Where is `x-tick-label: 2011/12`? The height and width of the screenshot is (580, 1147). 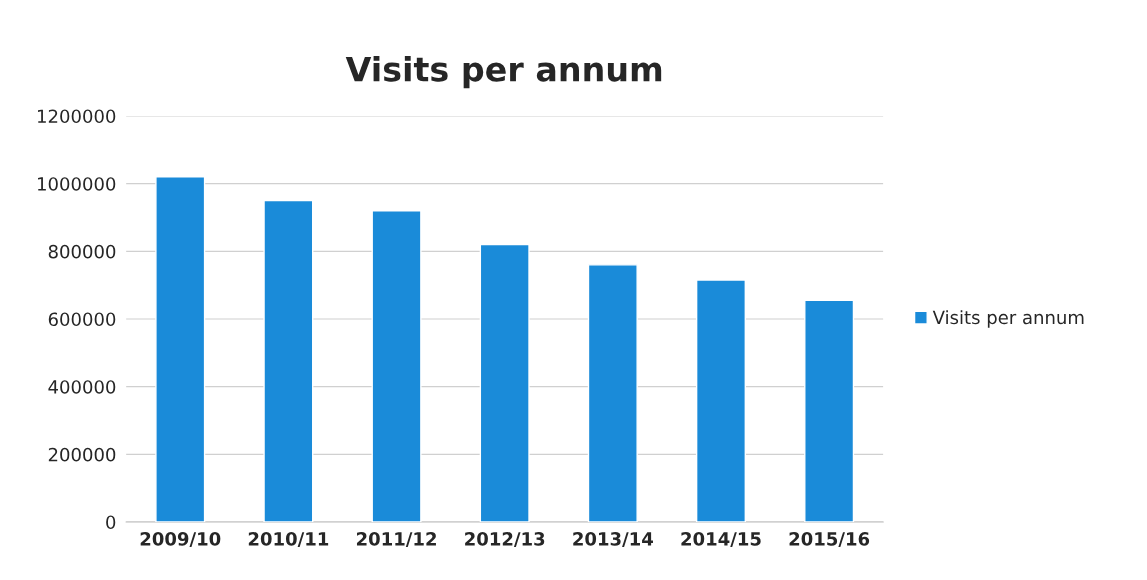
x-tick-label: 2011/12 is located at coordinates (396, 540).